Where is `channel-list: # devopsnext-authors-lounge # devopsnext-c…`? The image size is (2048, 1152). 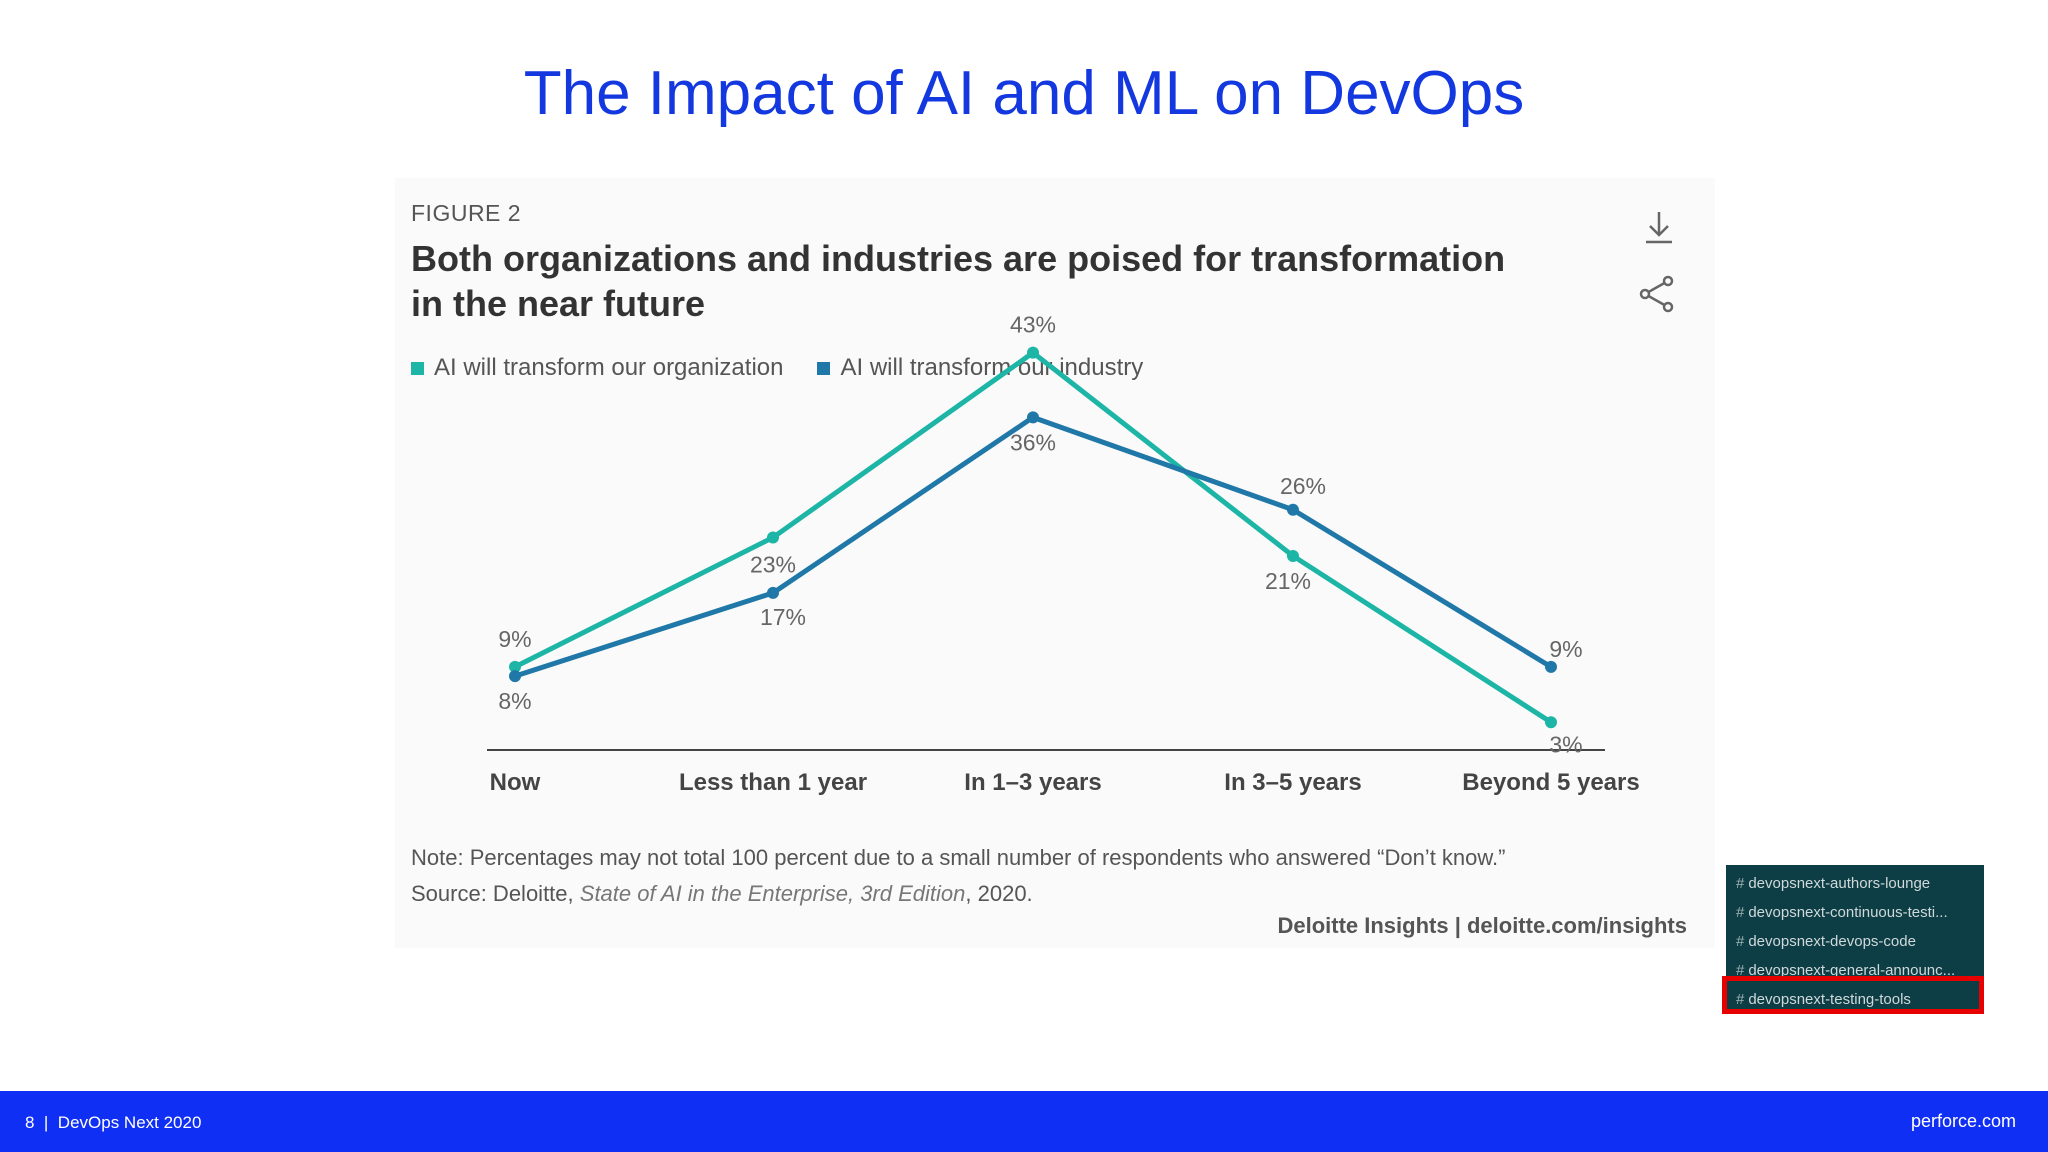
channel-list: # devopsnext-authors-lounge # devopsnext-c… is located at coordinates (1855, 939).